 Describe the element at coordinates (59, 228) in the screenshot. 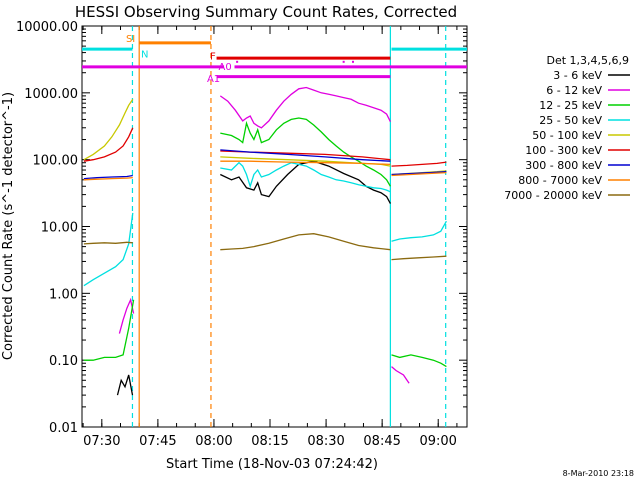

I see `y-tick-label: 10.00` at that location.